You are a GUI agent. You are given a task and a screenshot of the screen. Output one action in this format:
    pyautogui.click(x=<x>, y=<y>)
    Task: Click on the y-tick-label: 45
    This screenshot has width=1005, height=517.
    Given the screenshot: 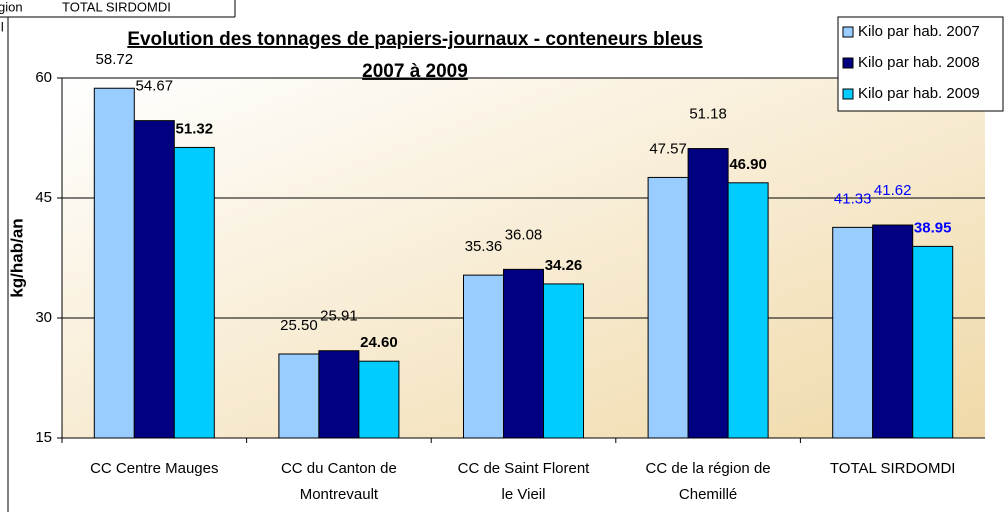 What is the action you would take?
    pyautogui.click(x=43, y=197)
    